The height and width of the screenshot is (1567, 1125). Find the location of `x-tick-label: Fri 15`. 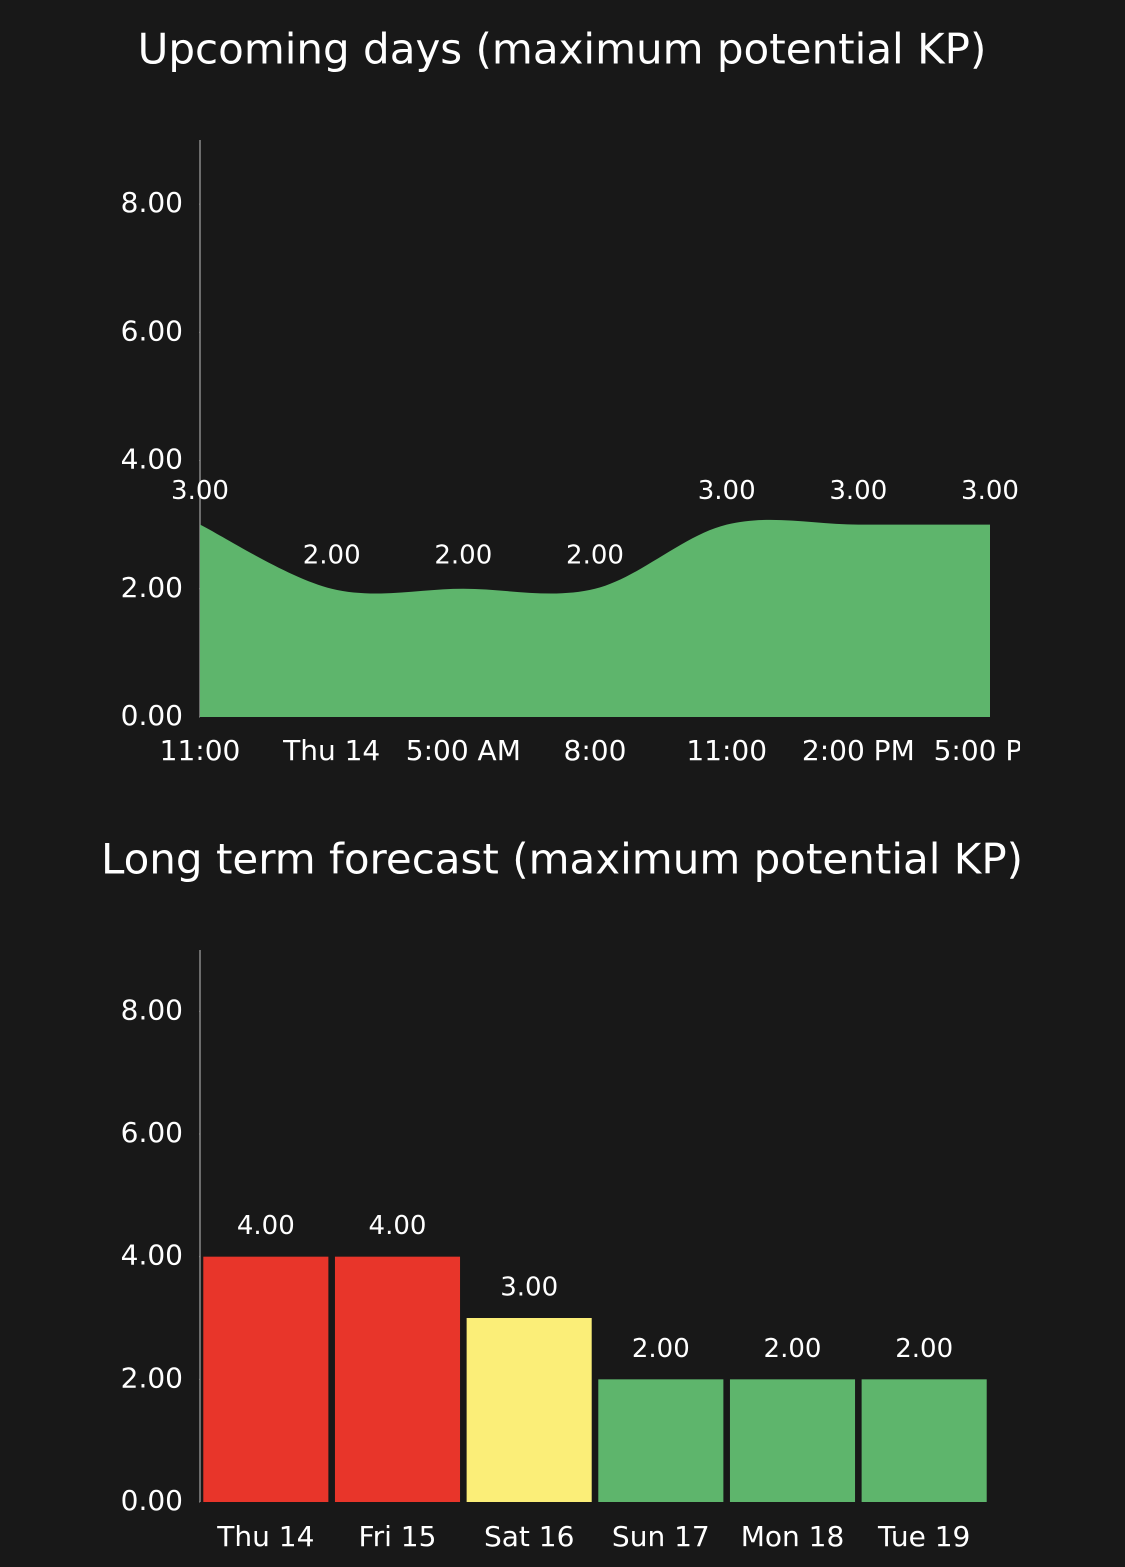

x-tick-label: Fri 15 is located at coordinates (398, 1536).